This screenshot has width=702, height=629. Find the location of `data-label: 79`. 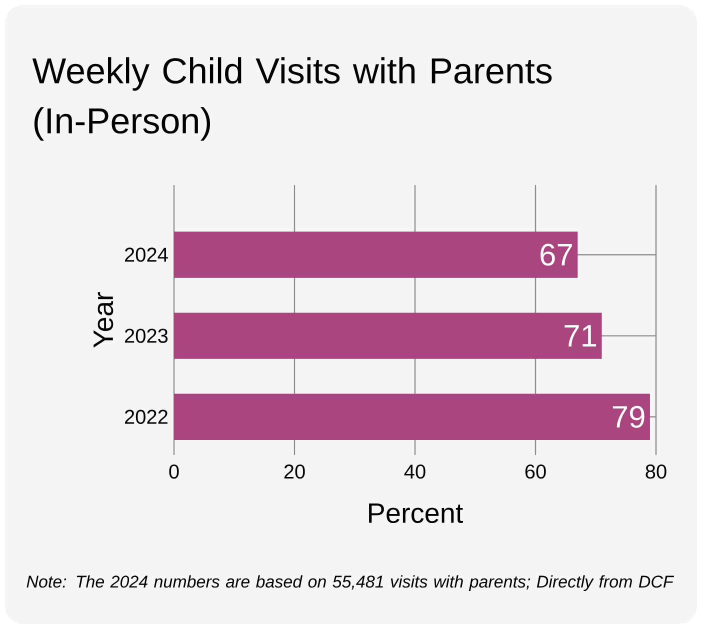

data-label: 79 is located at coordinates (628, 417).